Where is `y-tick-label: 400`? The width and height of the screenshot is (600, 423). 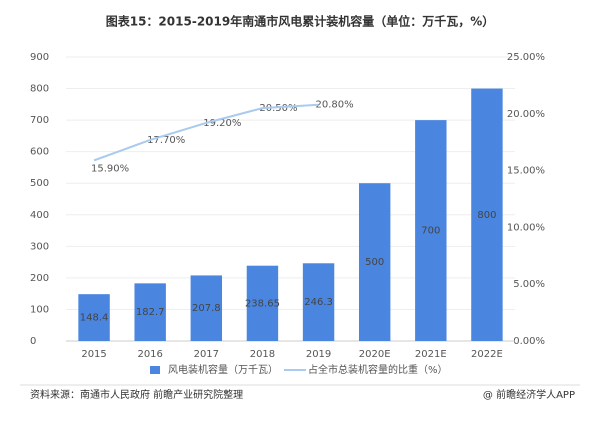 y-tick-label: 400 is located at coordinates (39, 215).